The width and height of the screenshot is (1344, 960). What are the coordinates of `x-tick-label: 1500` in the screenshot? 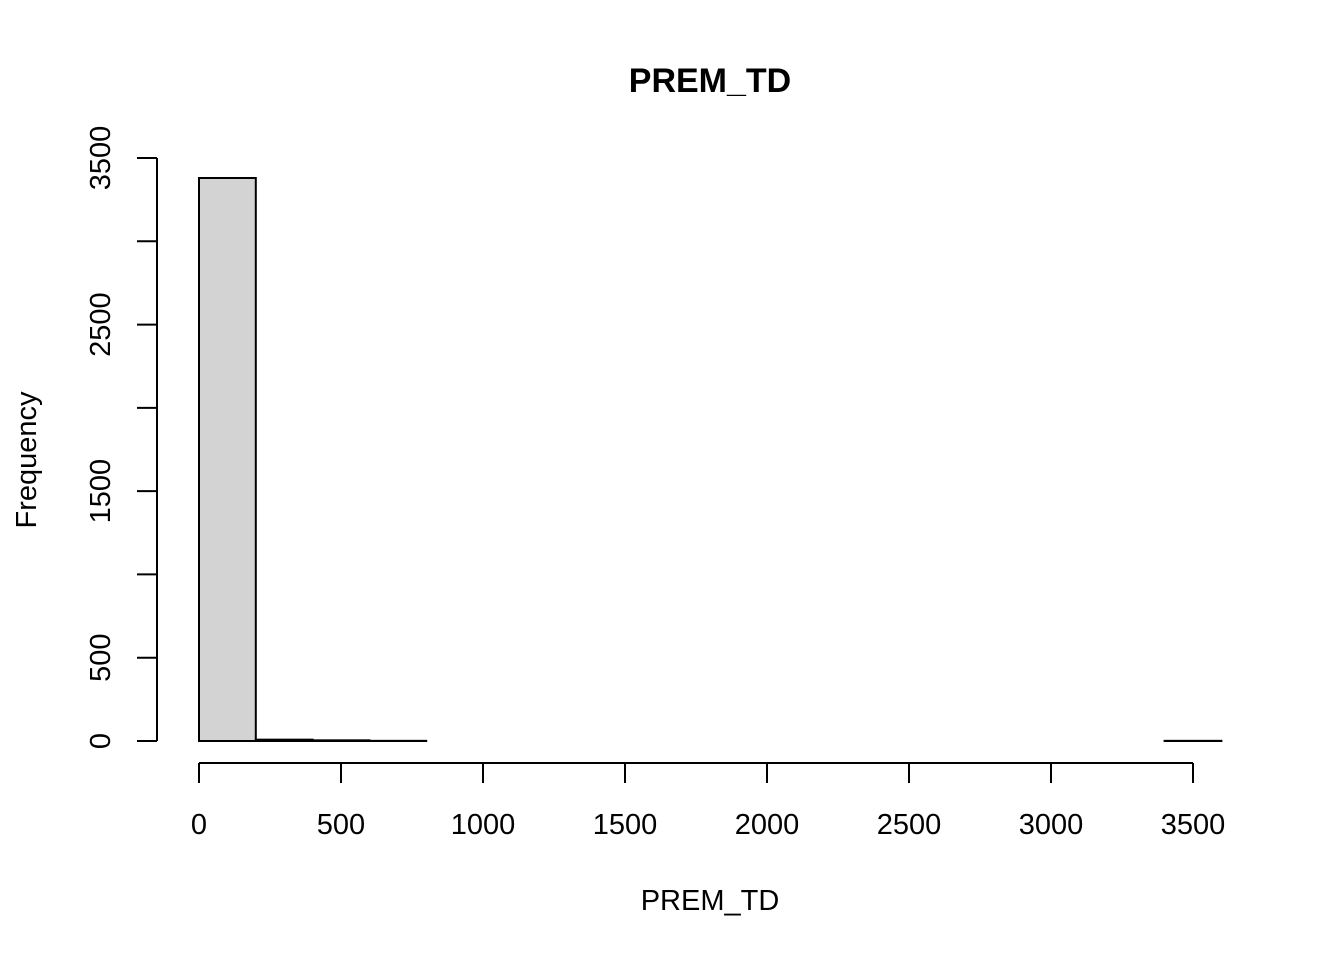 It's located at (625, 825).